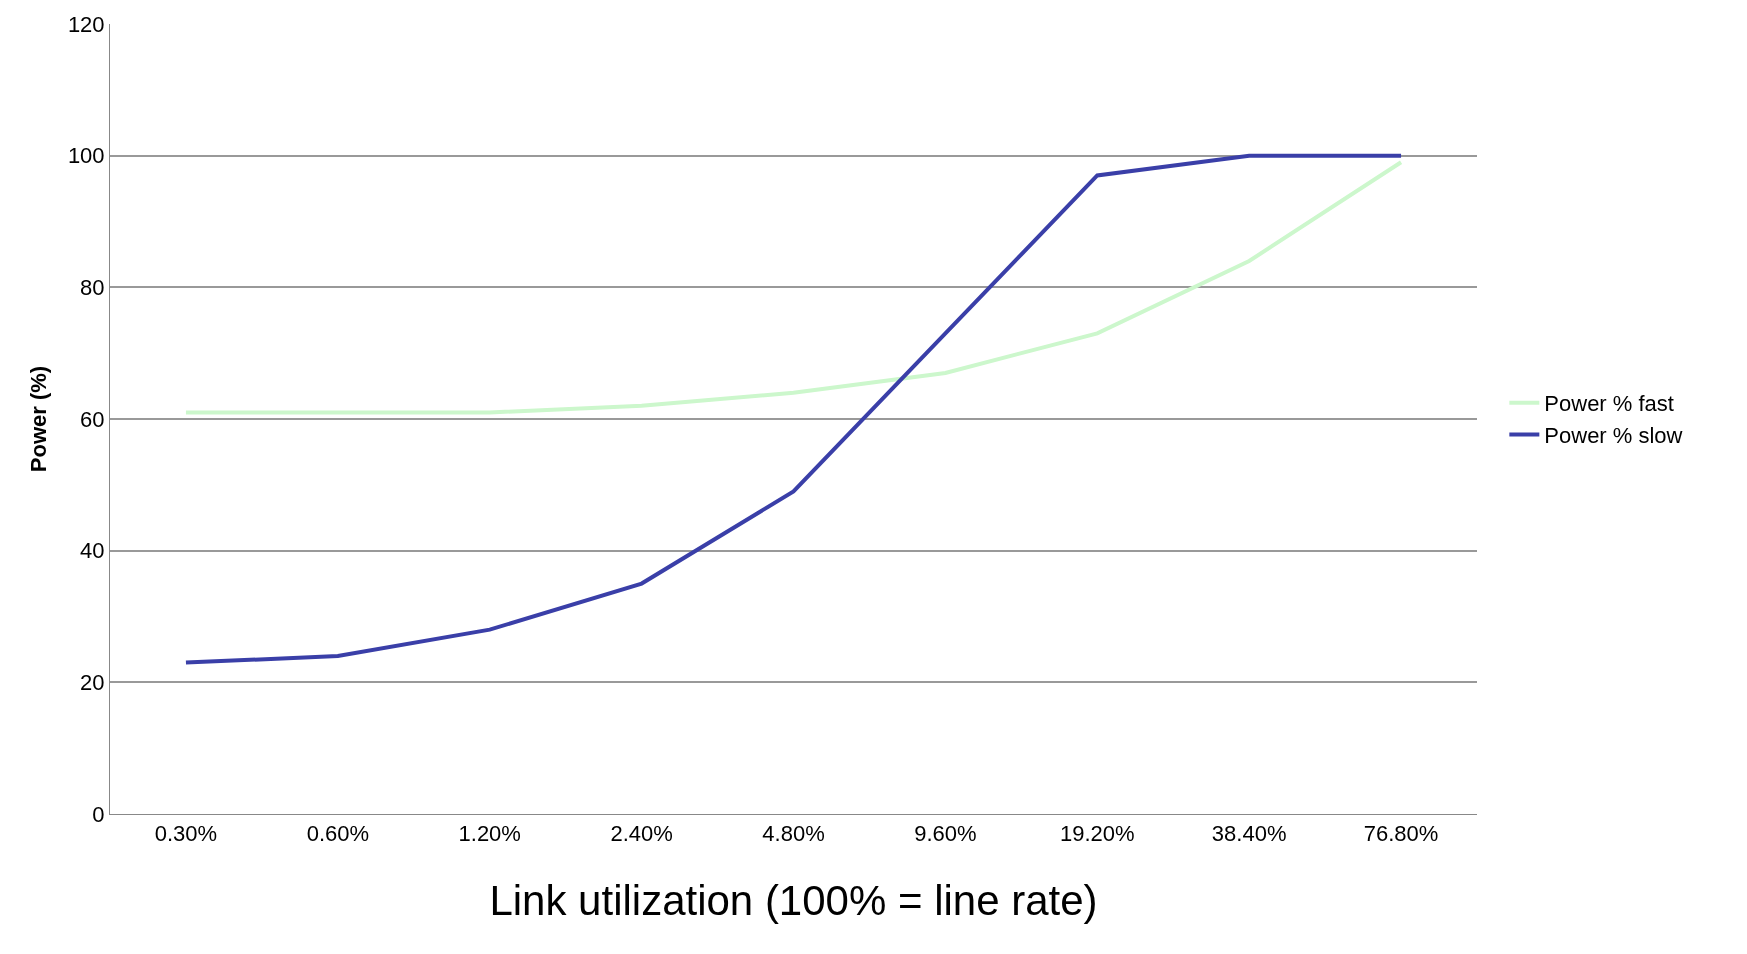 The height and width of the screenshot is (954, 1747). Describe the element at coordinates (92, 288) in the screenshot. I see `y-tick-label: 80` at that location.